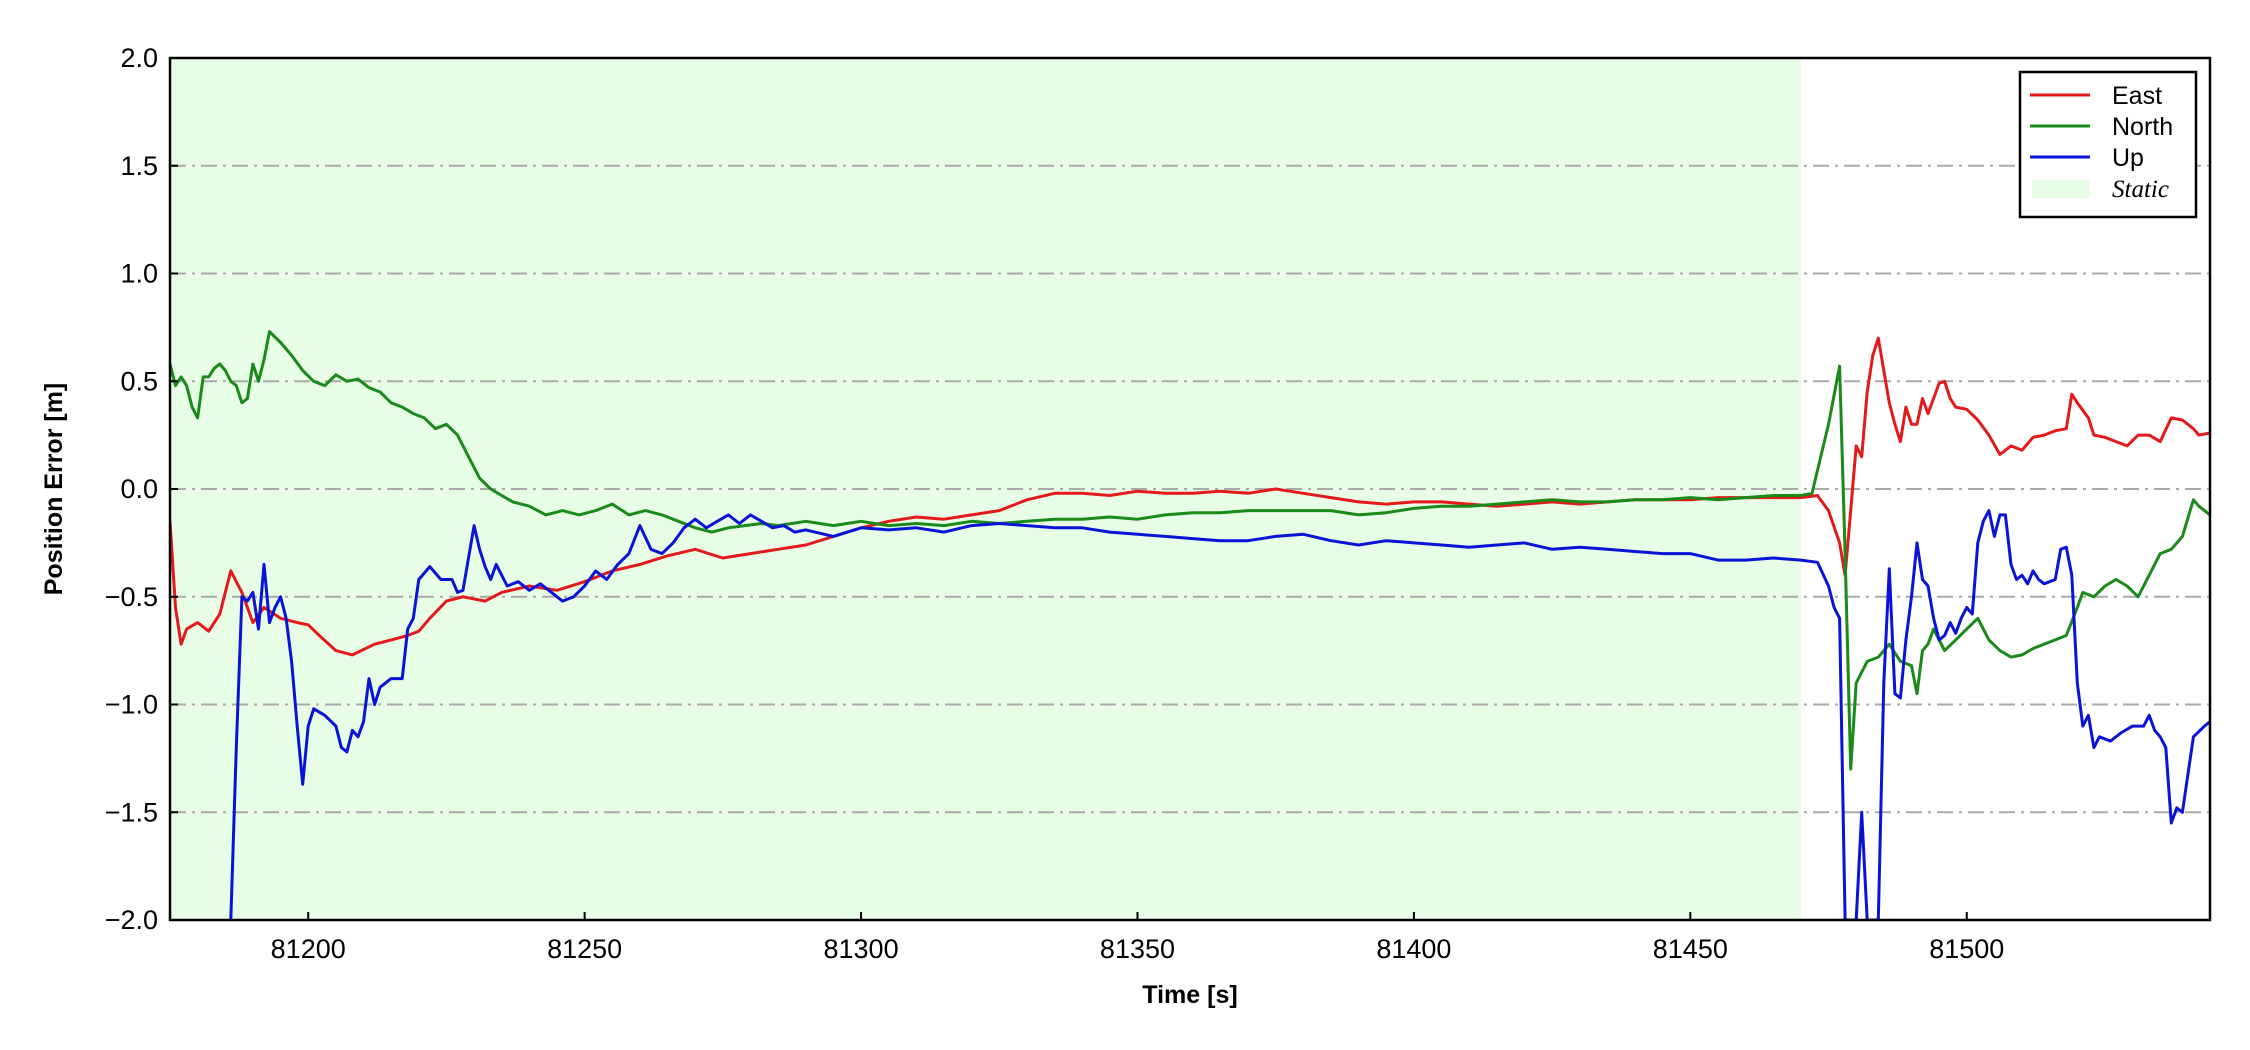  I want to click on y-tick-label: −0.5, so click(131, 597).